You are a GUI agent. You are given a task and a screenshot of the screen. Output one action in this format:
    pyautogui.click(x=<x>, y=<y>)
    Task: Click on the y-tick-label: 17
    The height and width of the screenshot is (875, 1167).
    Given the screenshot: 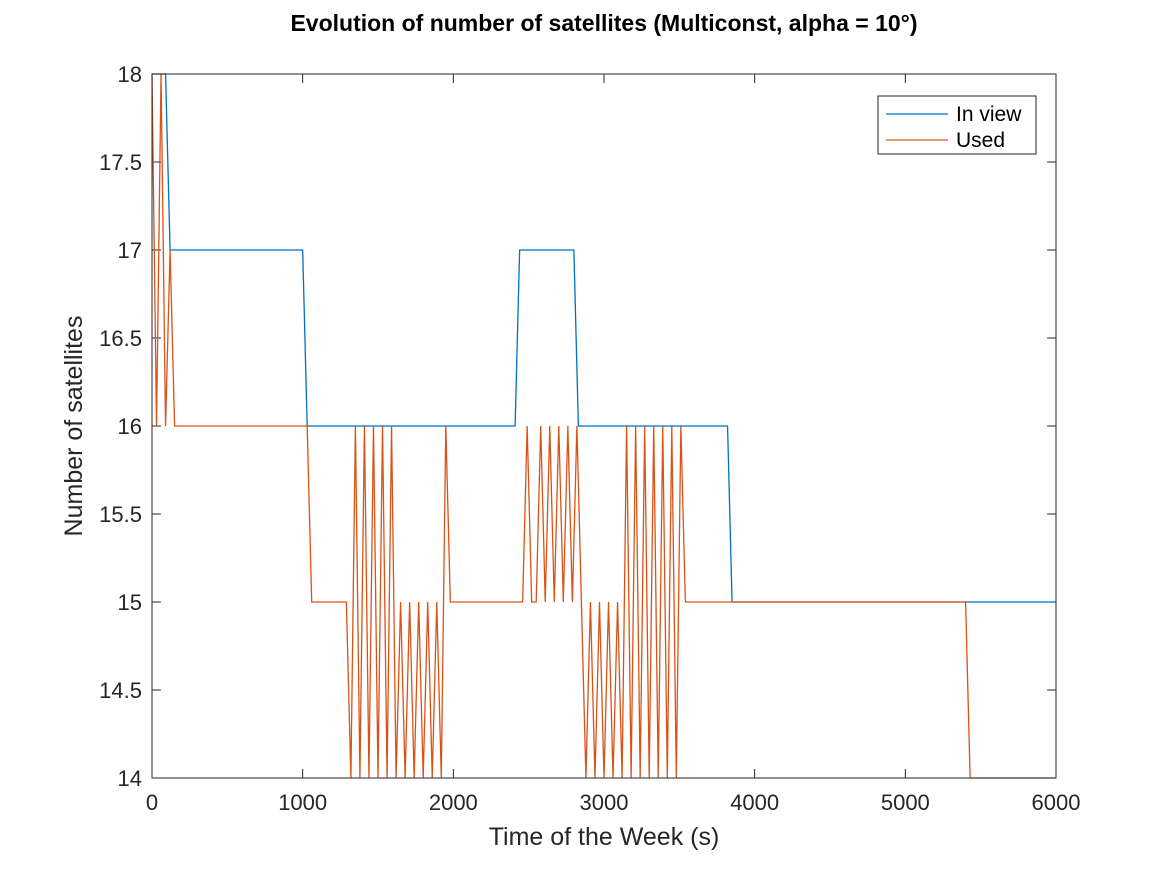 What is the action you would take?
    pyautogui.click(x=130, y=250)
    